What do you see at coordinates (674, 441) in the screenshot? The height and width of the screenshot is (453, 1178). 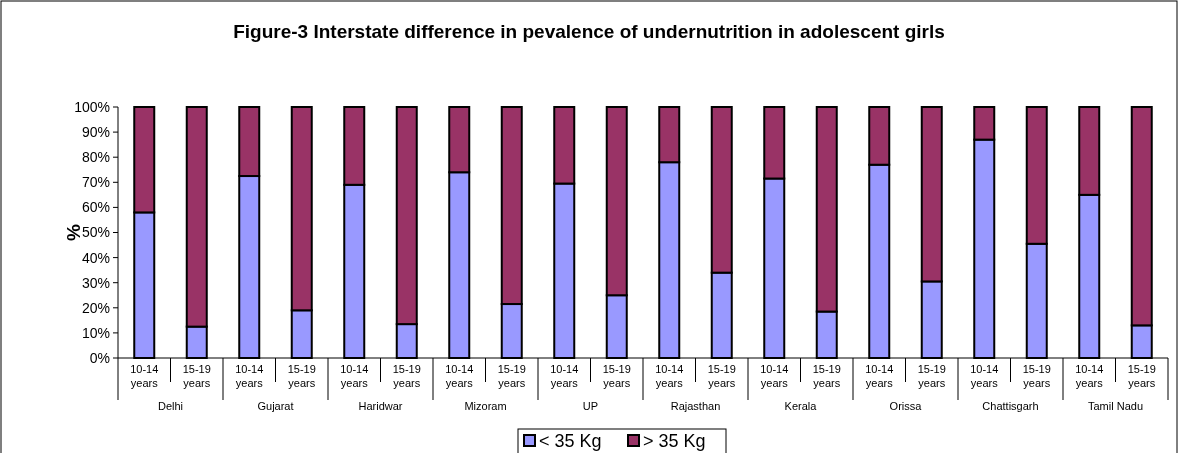 I see `legend-label: > 35 Kg` at bounding box center [674, 441].